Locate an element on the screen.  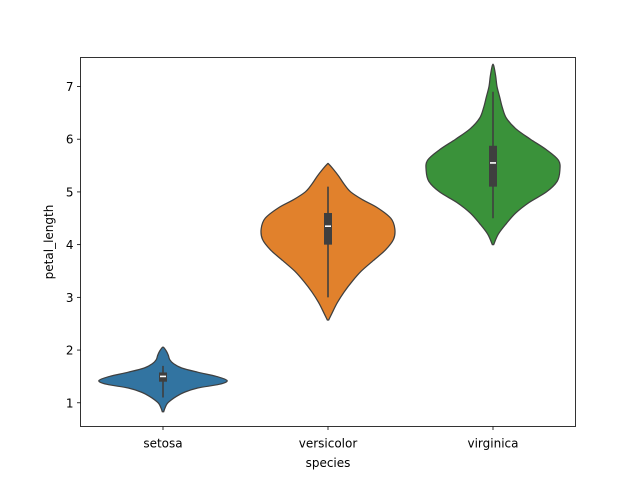
y-tick-label: 6 is located at coordinates (70, 140).